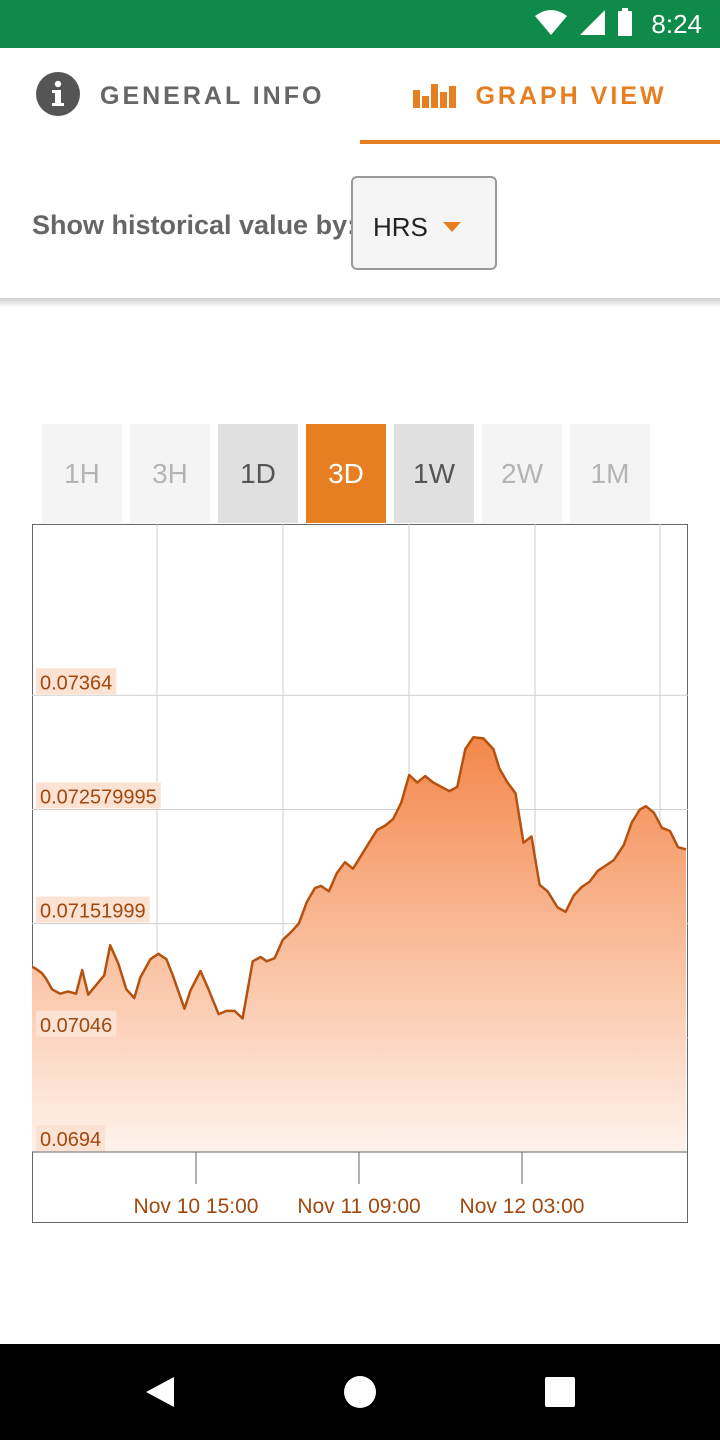  I want to click on svg-text: 0.07046, so click(76, 1026).